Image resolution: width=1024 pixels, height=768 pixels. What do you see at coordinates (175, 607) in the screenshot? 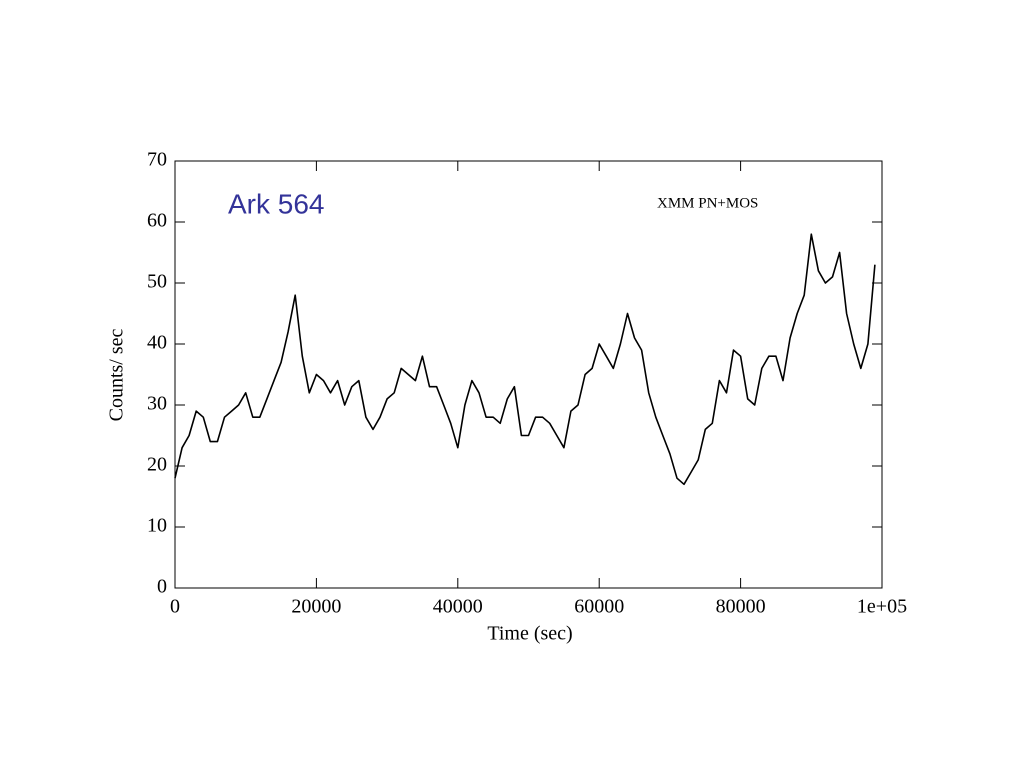
I see `x-tick-label: 0` at bounding box center [175, 607].